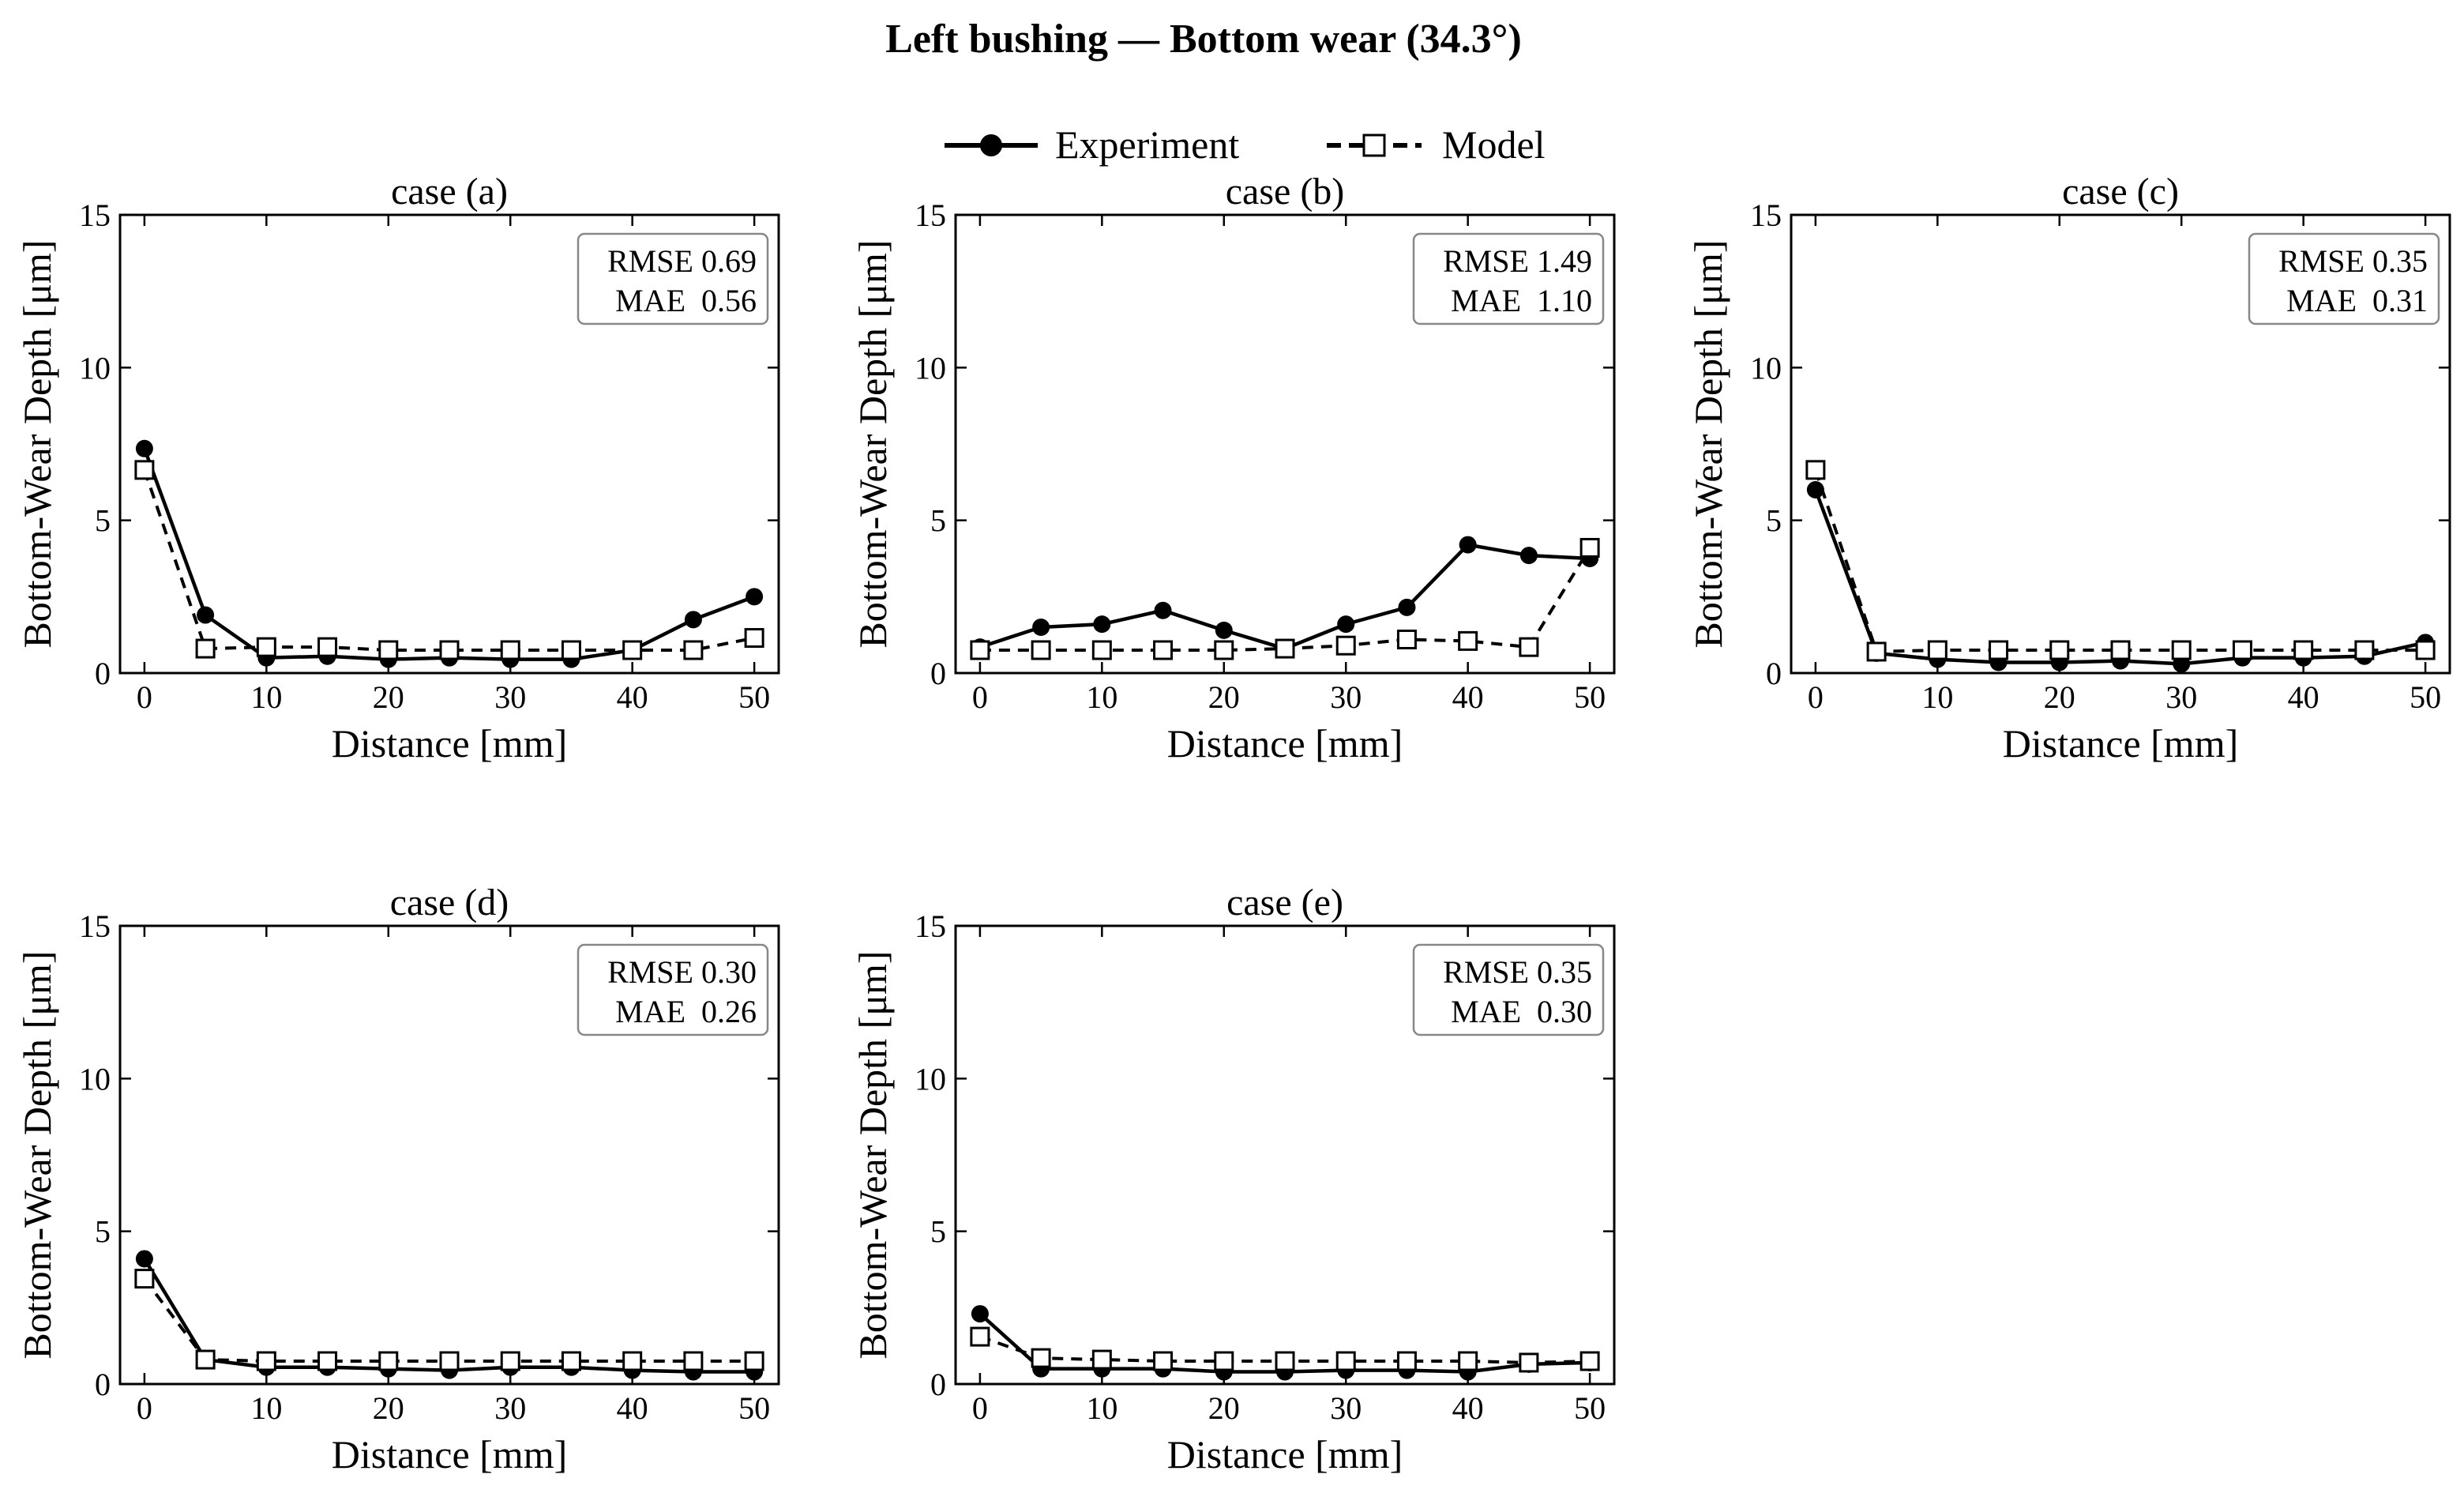  What do you see at coordinates (1245, 144) in the screenshot?
I see `legend: Experiment Model` at bounding box center [1245, 144].